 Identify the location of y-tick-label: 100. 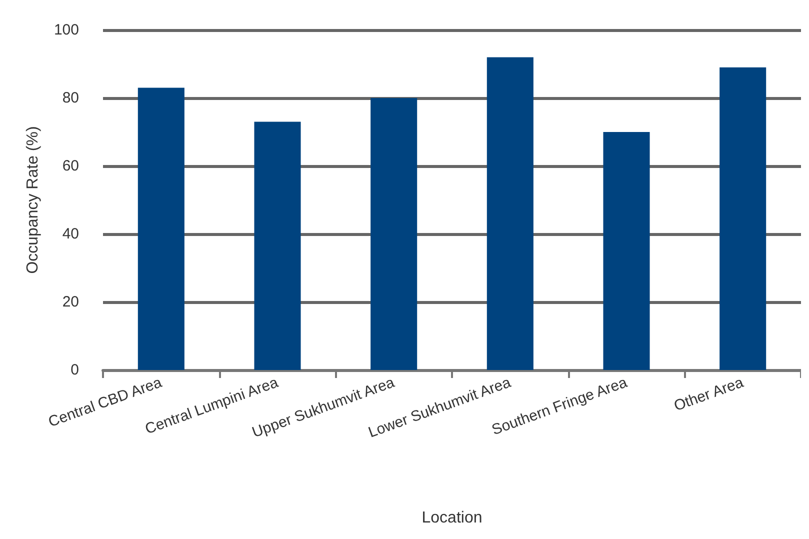
(66, 30).